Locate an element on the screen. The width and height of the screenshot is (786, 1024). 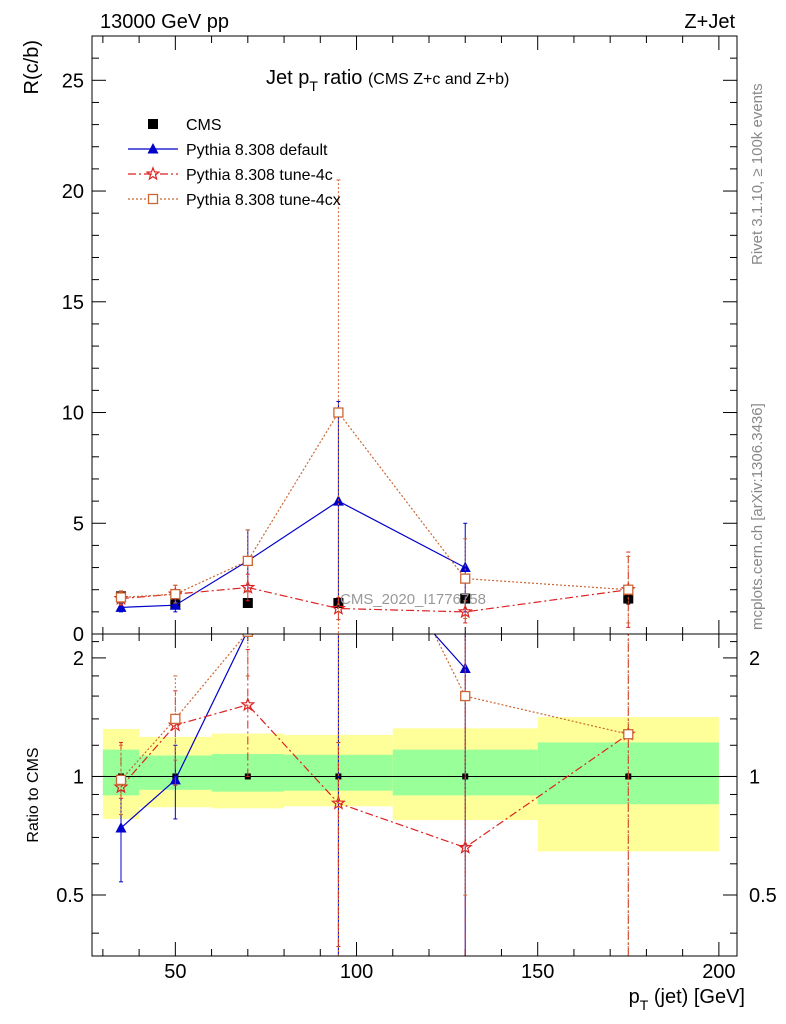
ratio-panel is located at coordinates (414, 784).